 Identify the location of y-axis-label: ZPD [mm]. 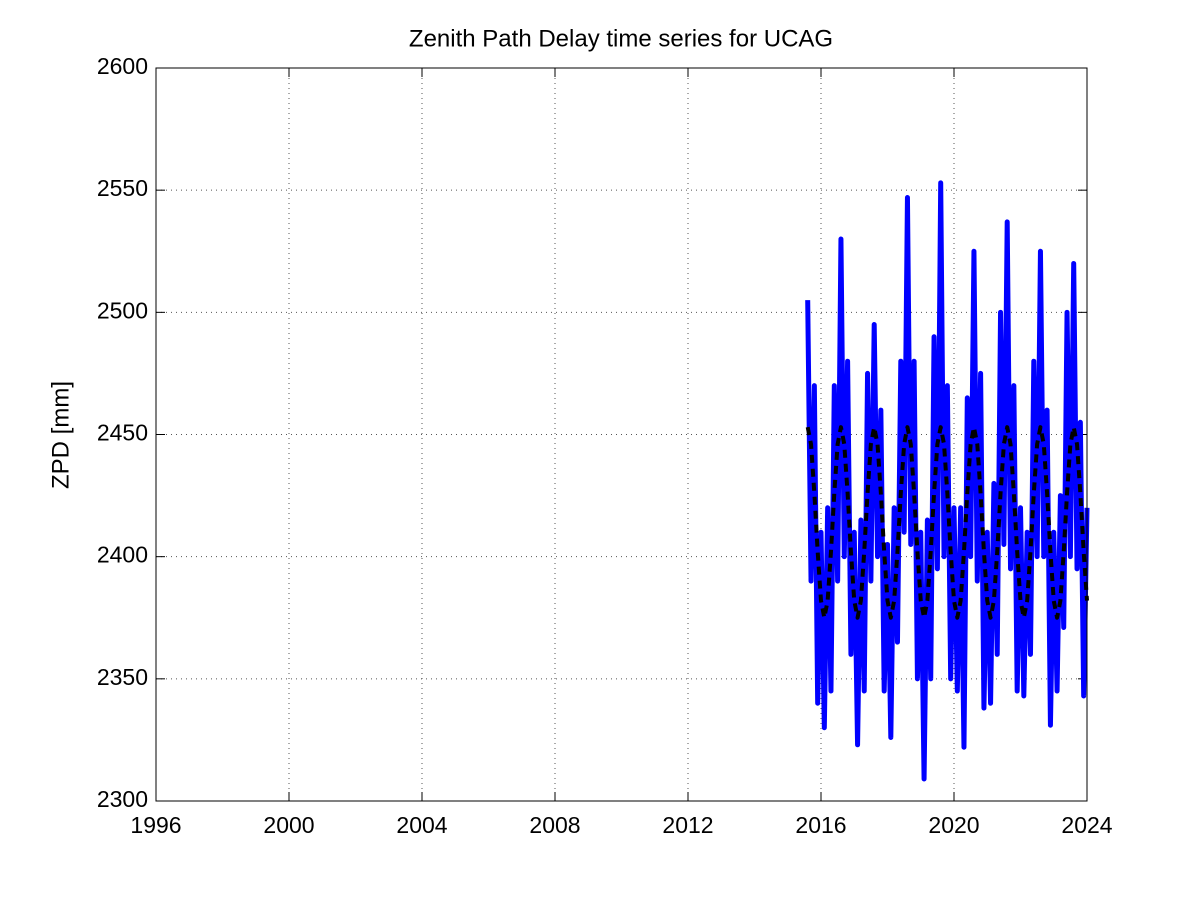
(60, 435).